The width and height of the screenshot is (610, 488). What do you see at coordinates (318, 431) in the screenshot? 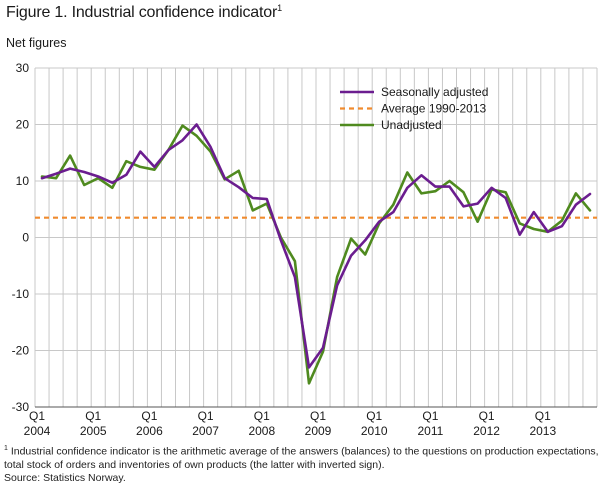
I see `x-tick-year-label: 2009` at bounding box center [318, 431].